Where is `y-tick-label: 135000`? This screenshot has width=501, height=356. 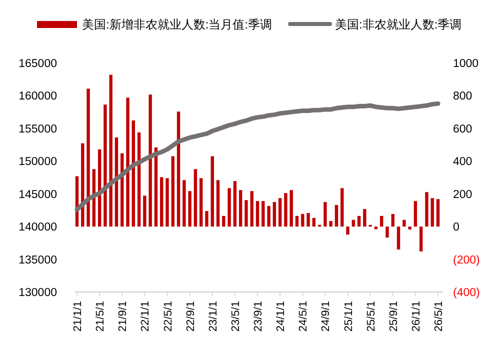 y-tick-label: 135000 is located at coordinates (37, 260).